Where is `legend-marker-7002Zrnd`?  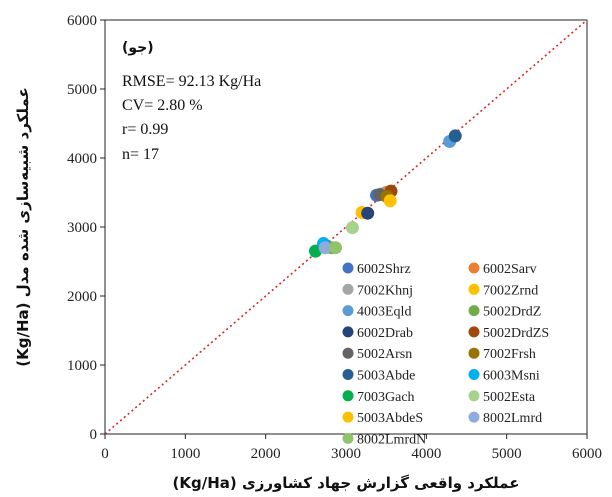
legend-marker-7002Zrnd is located at coordinates (474, 289).